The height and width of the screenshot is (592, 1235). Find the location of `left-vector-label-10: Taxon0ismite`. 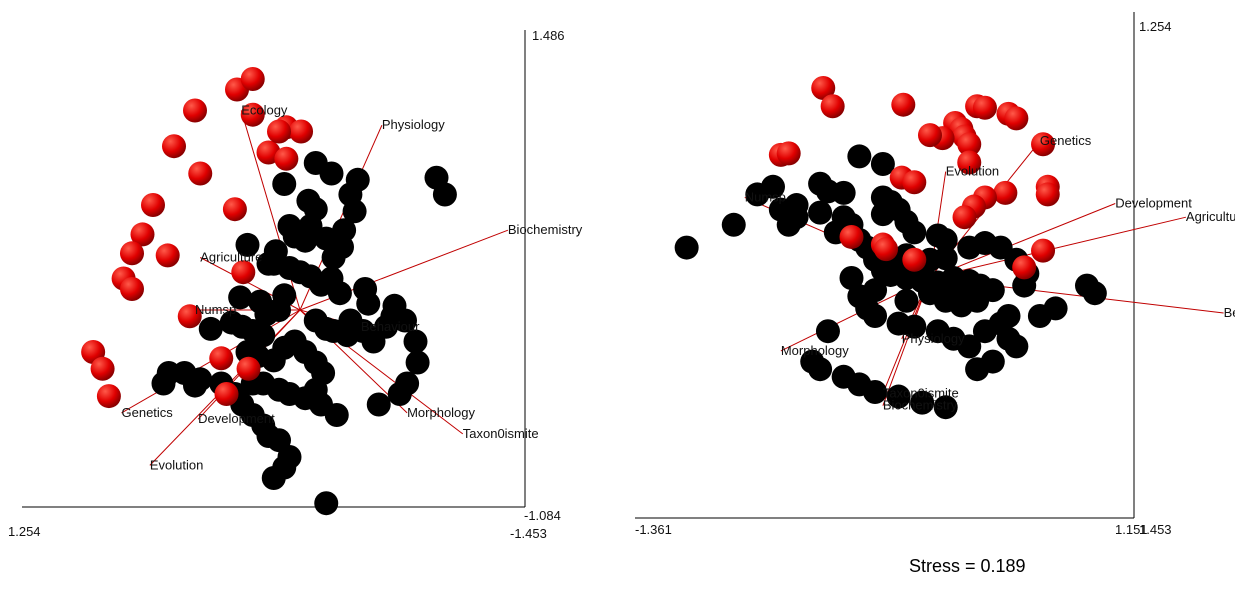

left-vector-label-10: Taxon0ismite is located at coordinates (501, 433).